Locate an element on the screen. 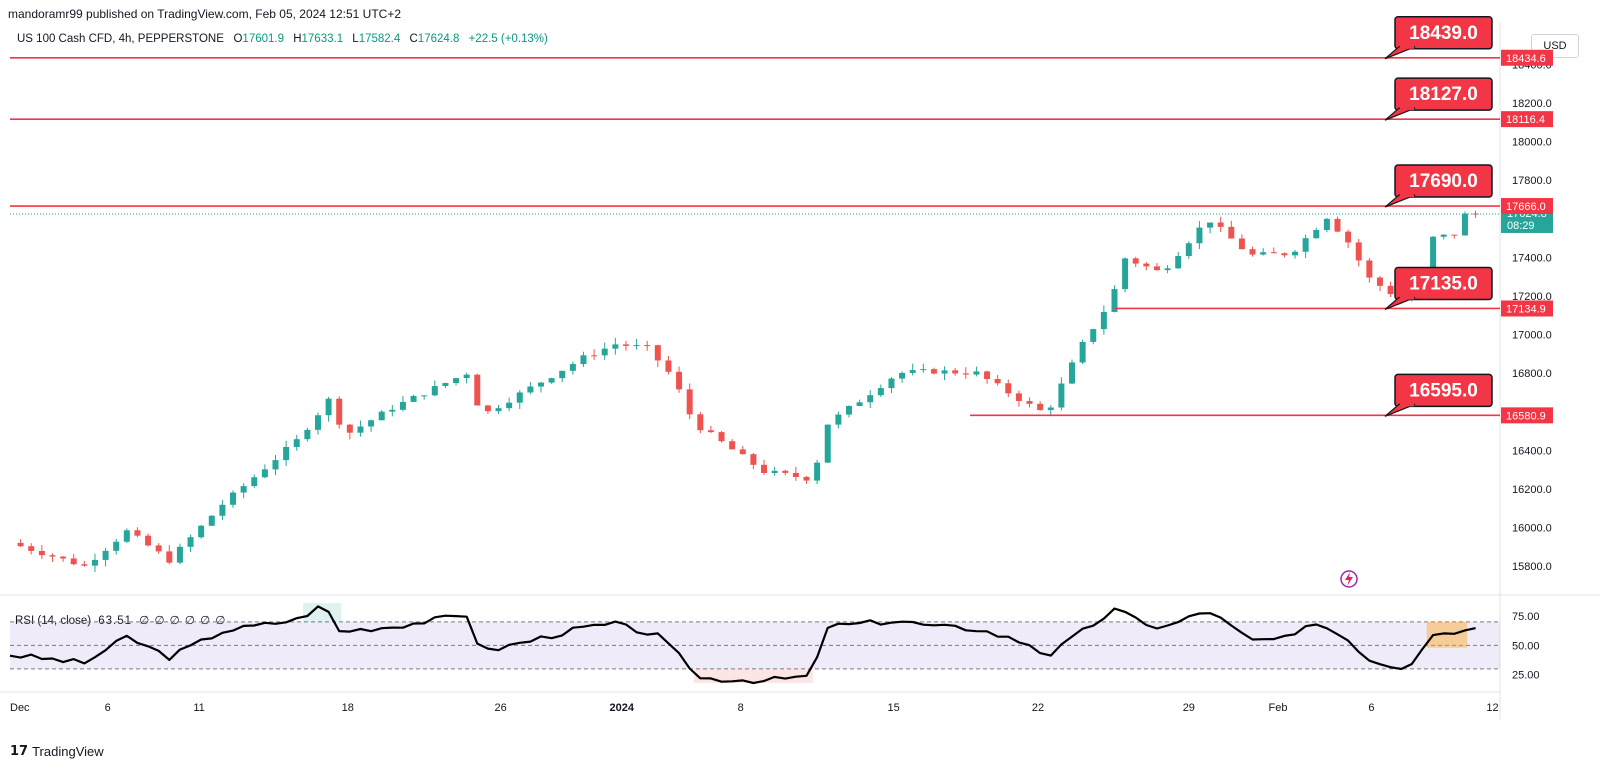 This screenshot has width=1600, height=769. footer-brand: 𝟭𝟳 TradingView is located at coordinates (57, 751).